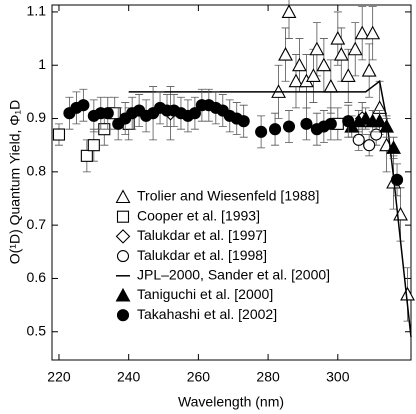  What do you see at coordinates (15, 182) in the screenshot?
I see `y-axis-label: O(¹D) Quantum Yield, Φ₁D` at bounding box center [15, 182].